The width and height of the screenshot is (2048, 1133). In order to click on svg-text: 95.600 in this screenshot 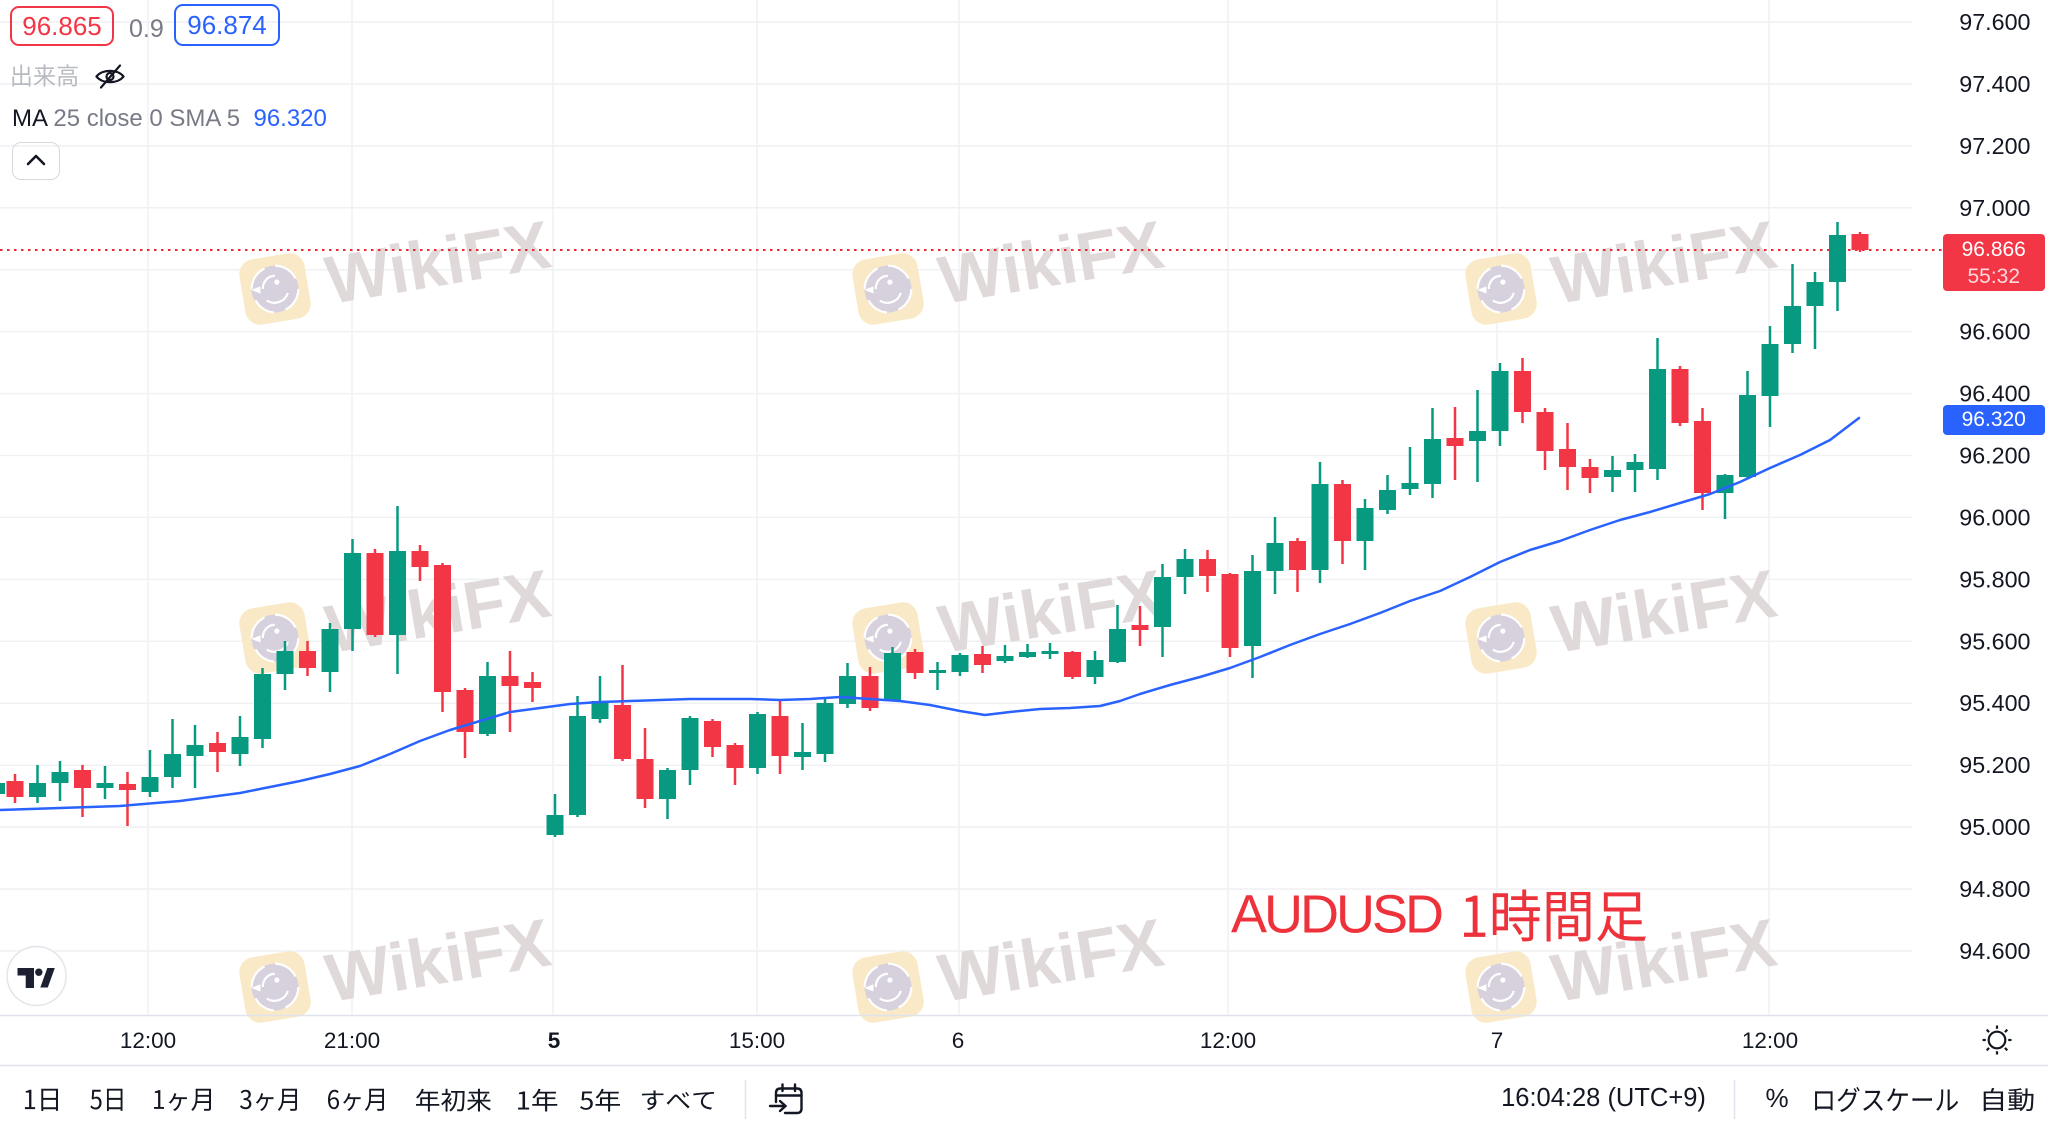, I will do `click(1994, 641)`.